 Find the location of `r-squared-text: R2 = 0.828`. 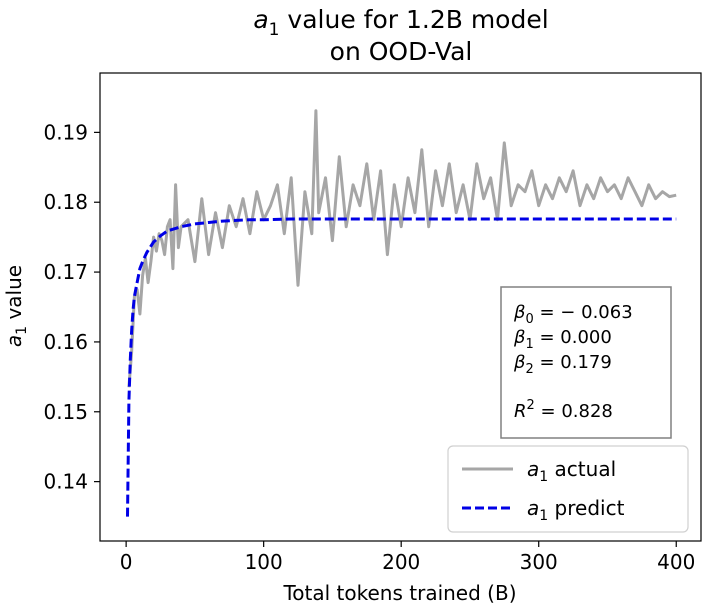

r-squared-text: R2 = 0.828 is located at coordinates (563, 410).